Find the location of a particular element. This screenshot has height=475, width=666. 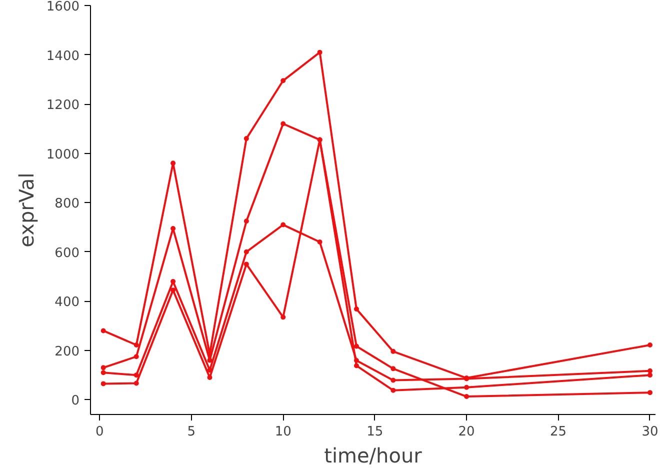

y-tick-label: 400 is located at coordinates (67, 302).